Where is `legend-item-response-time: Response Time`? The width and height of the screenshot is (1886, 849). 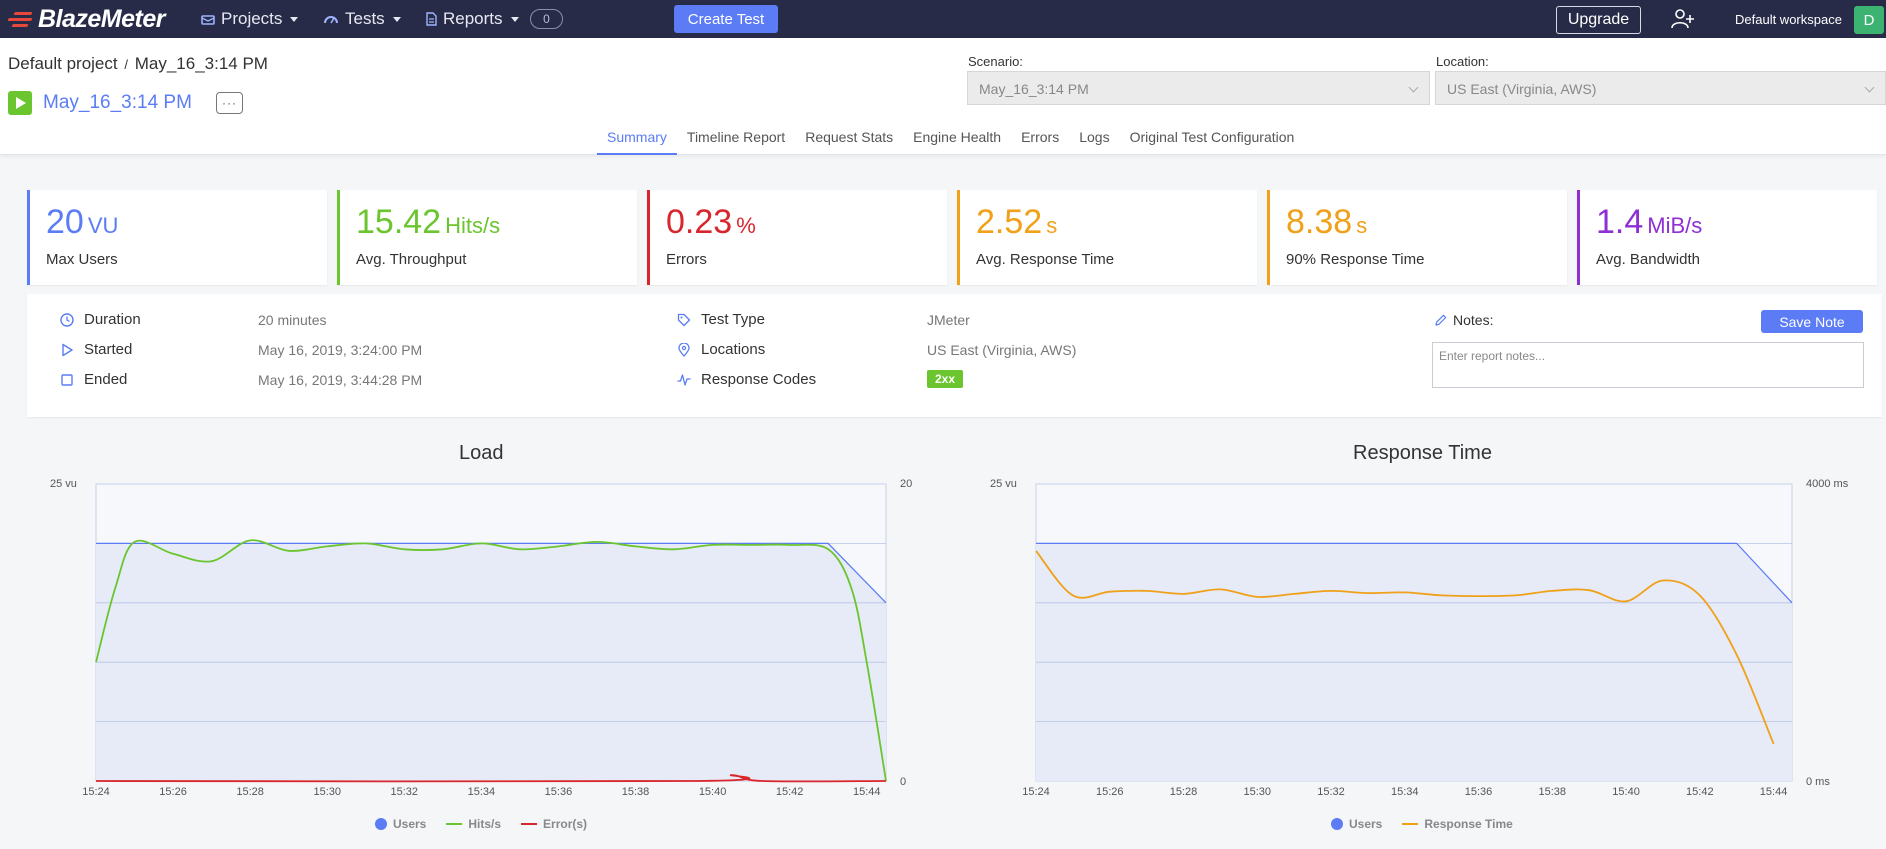
legend-item-response-time: Response Time is located at coordinates (1457, 824).